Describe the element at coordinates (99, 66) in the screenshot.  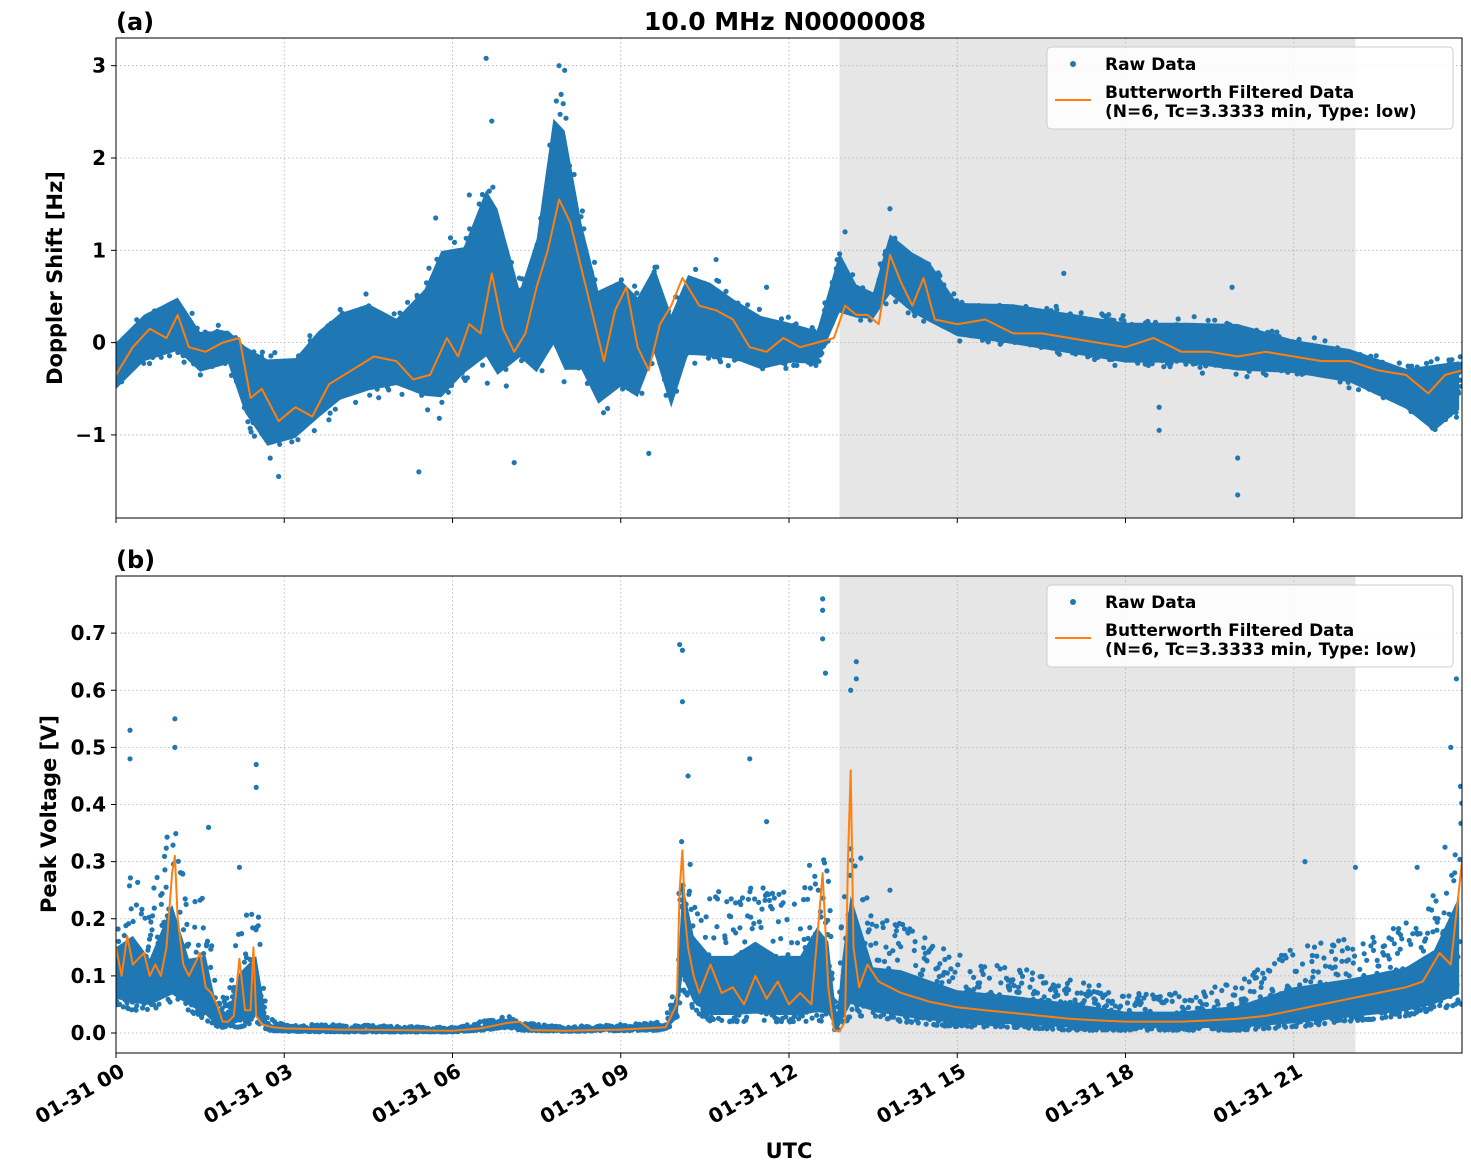
I see `panel-a-y-tick-label: 3` at that location.